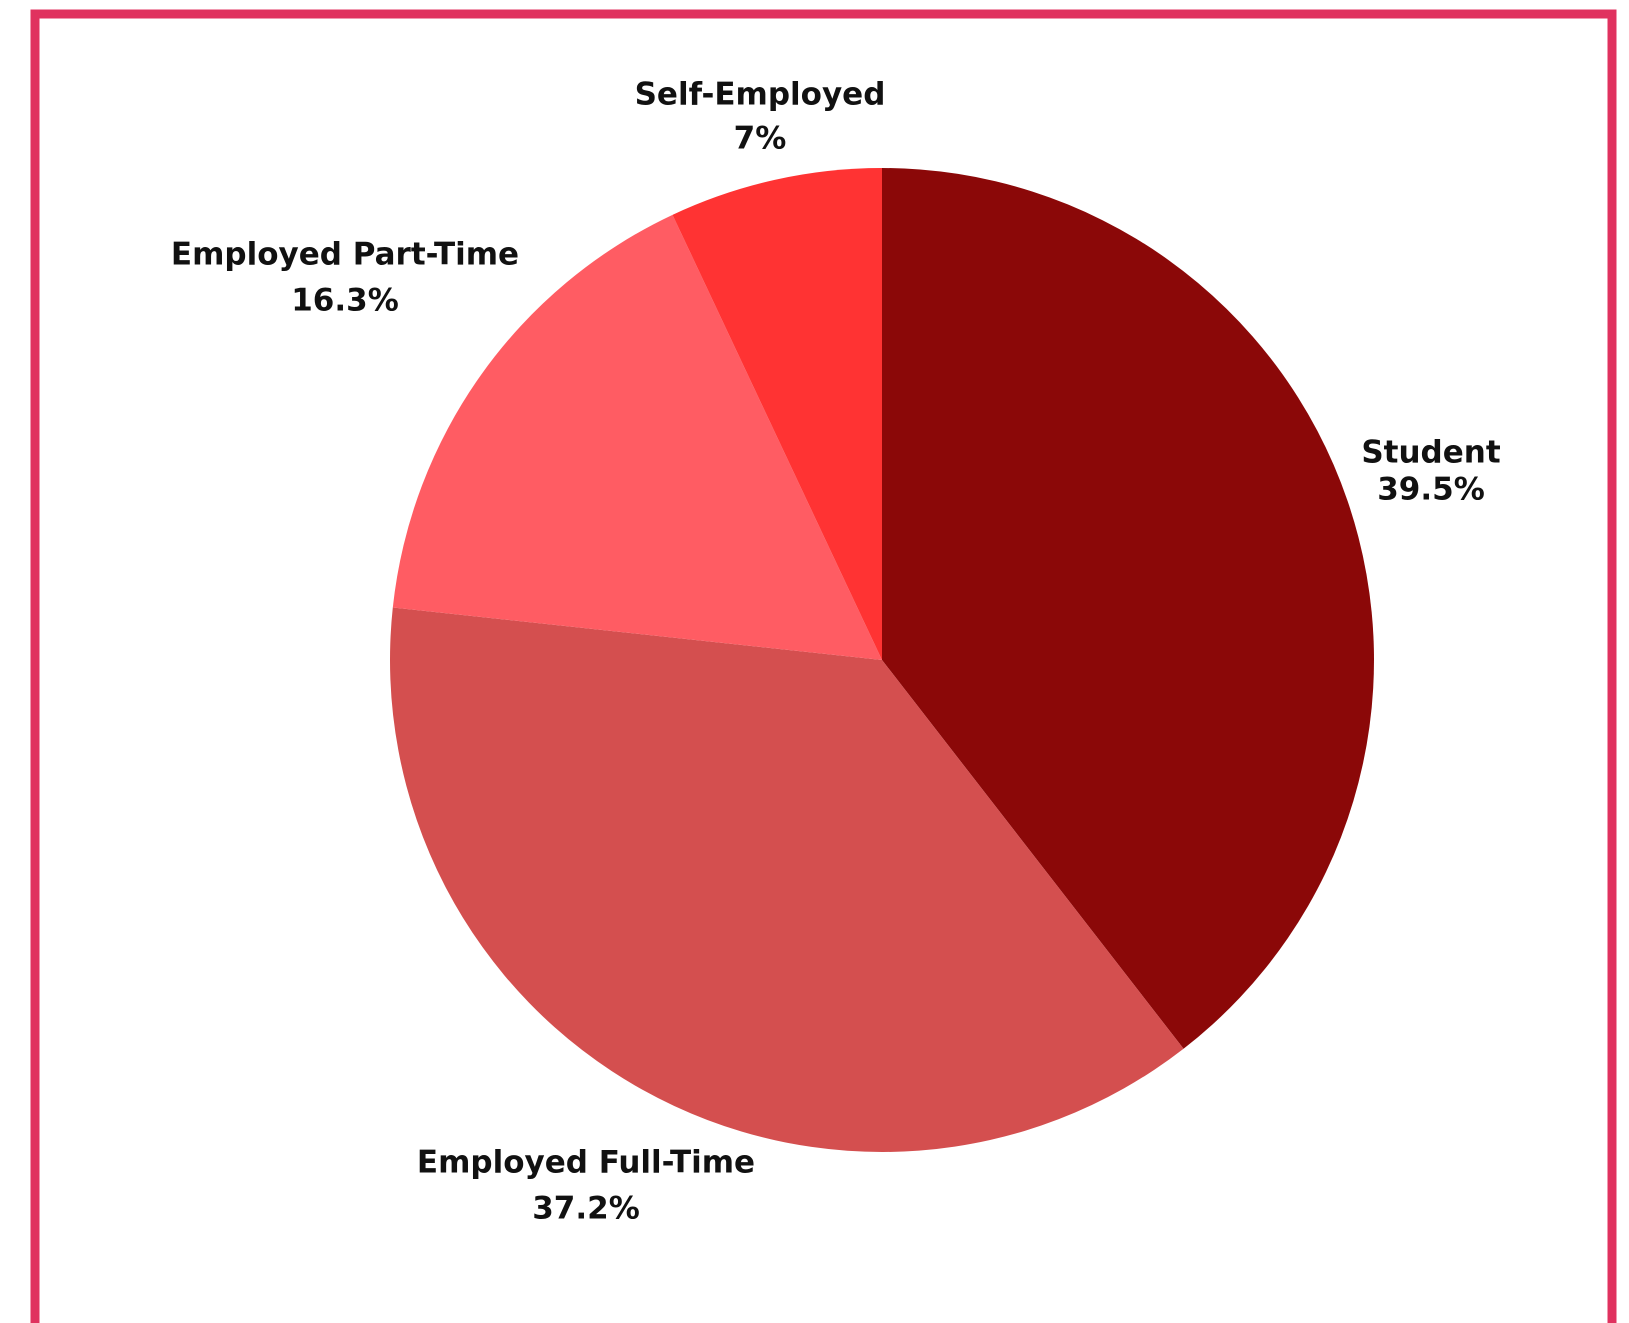 The height and width of the screenshot is (1323, 1629). What do you see at coordinates (760, 95) in the screenshot?
I see `slice-label: Self-Employed` at bounding box center [760, 95].